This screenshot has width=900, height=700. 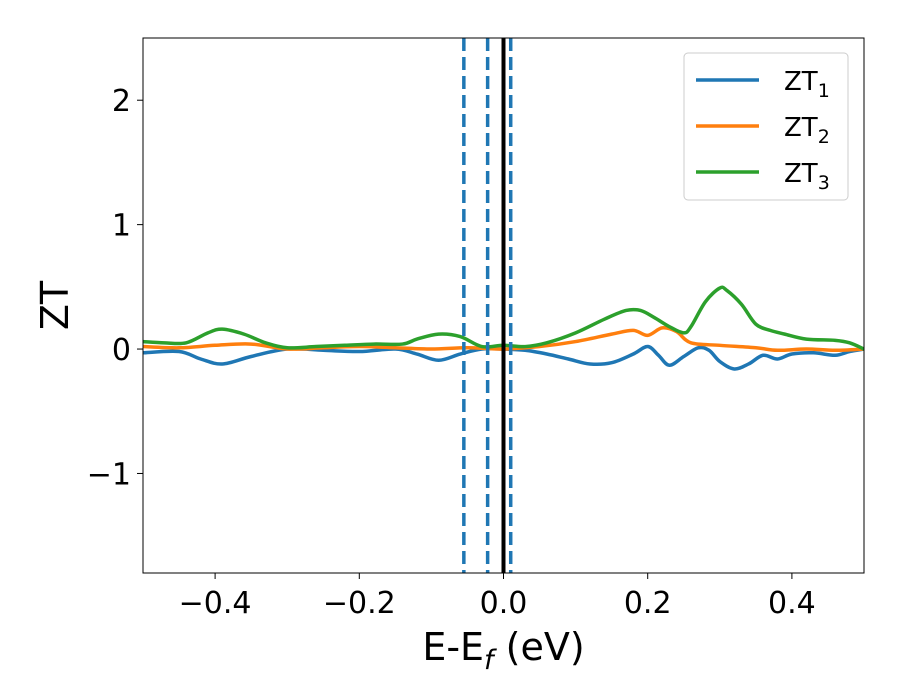 What do you see at coordinates (121, 101) in the screenshot?
I see `y-tick-label: 2` at bounding box center [121, 101].